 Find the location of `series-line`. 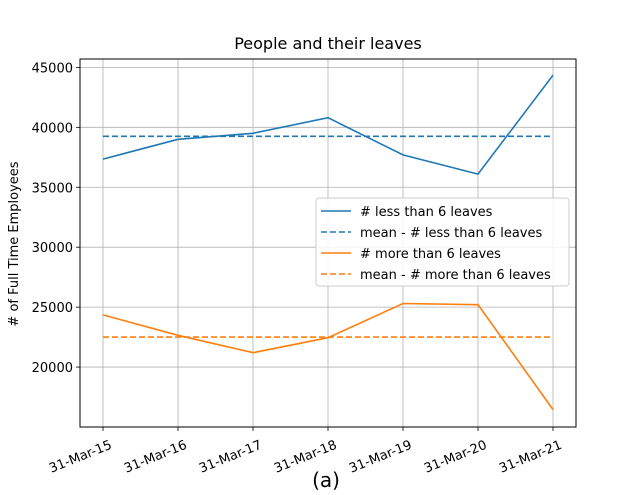

series-line is located at coordinates (328, 125).